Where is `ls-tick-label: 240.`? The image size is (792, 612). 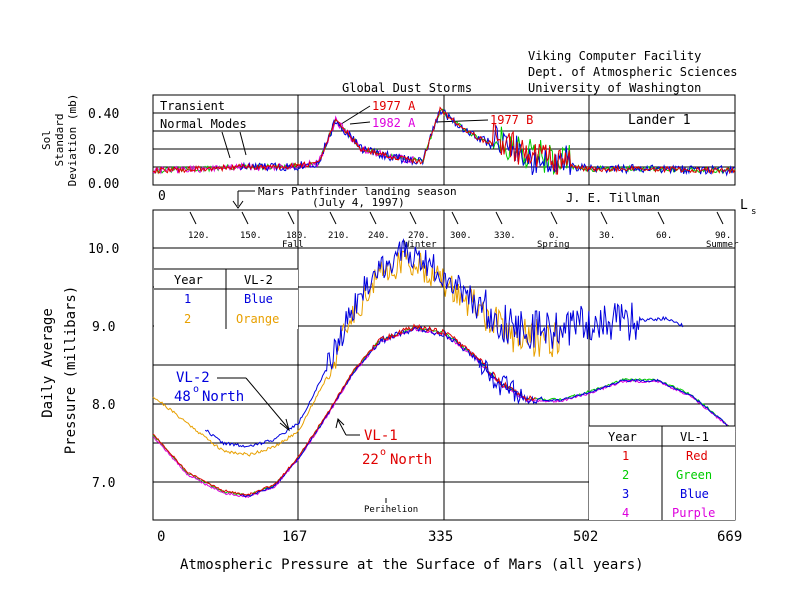
ls-tick-label: 240. is located at coordinates (379, 236).